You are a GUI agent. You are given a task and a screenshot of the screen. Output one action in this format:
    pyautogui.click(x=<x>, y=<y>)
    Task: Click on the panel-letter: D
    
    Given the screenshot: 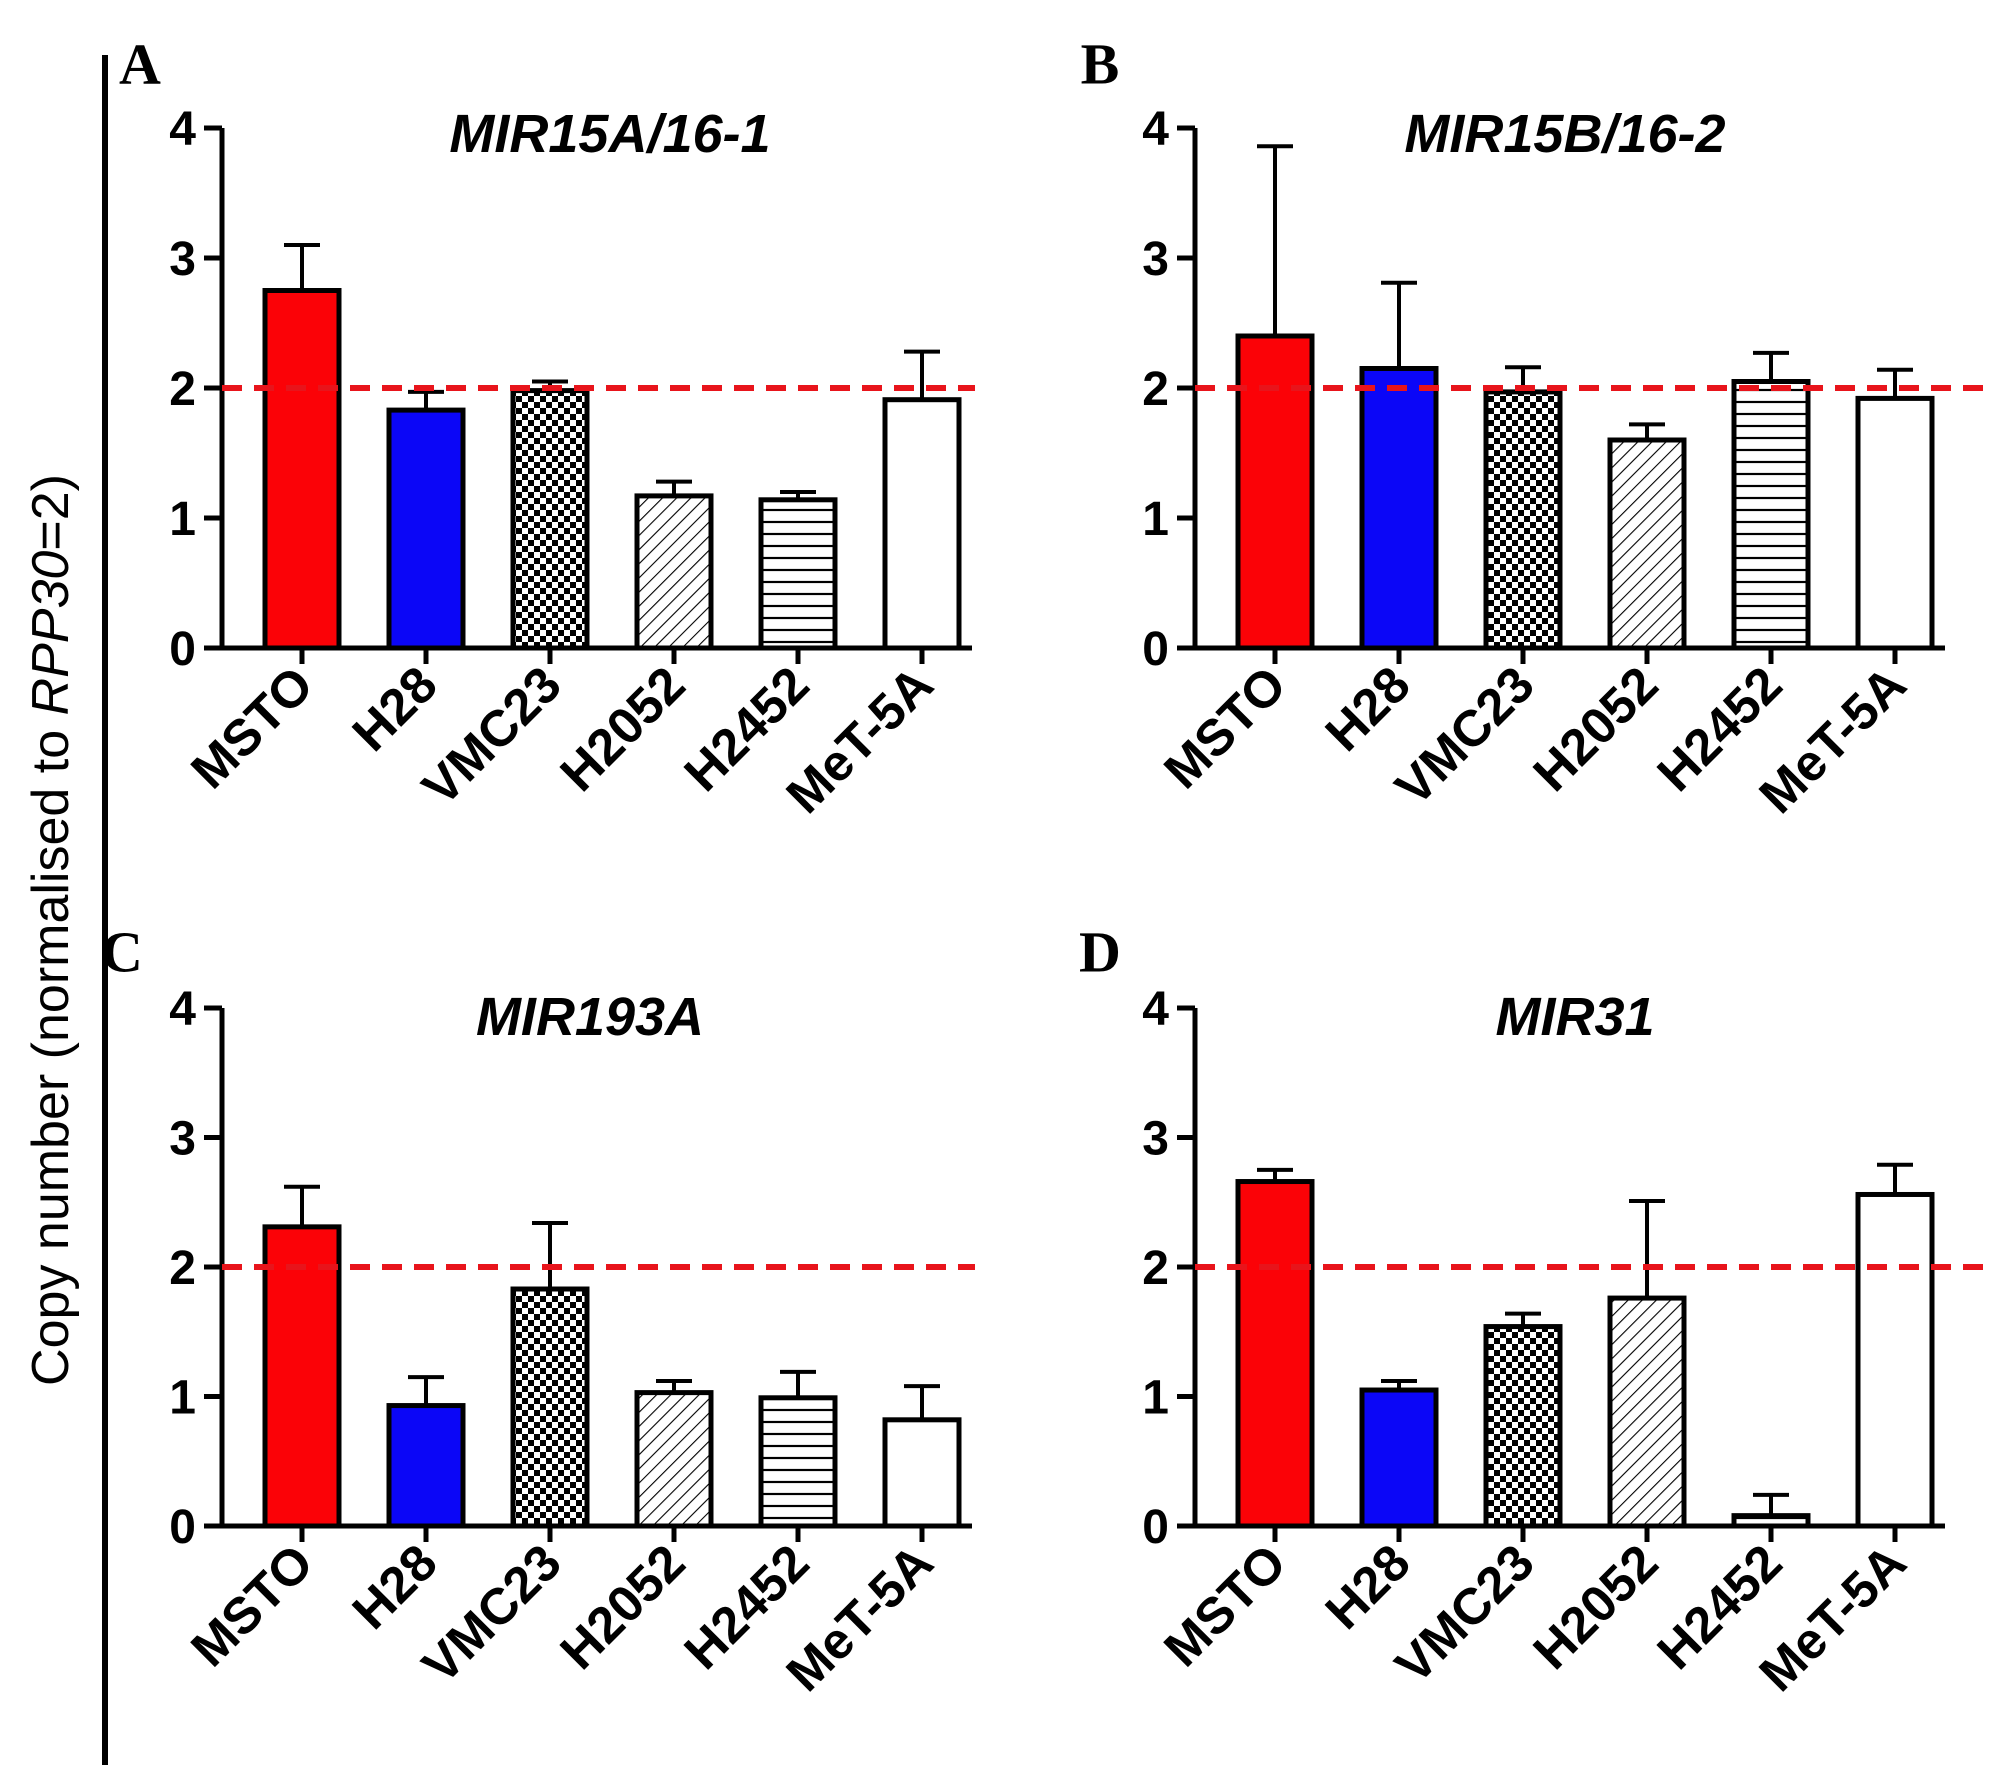 What is the action you would take?
    pyautogui.click(x=1100, y=951)
    